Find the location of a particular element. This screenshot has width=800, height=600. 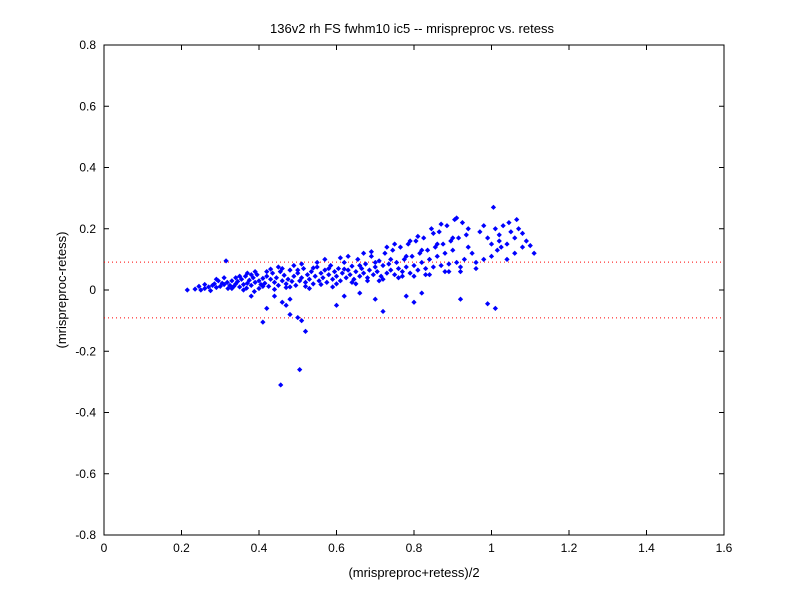

x-tick-label: 0 is located at coordinates (104, 548).